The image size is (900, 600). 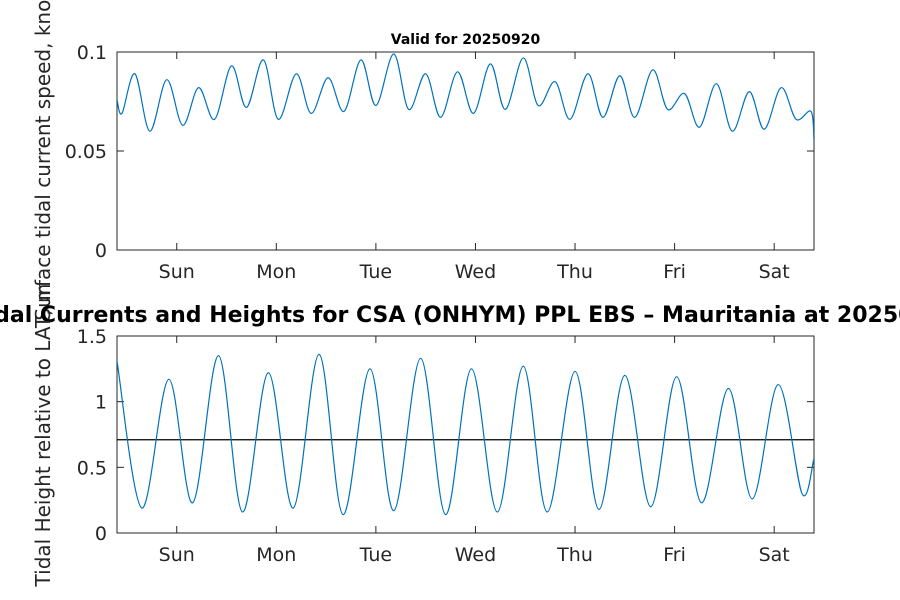 What do you see at coordinates (177, 272) in the screenshot?
I see `speed-x-tick-label: Sun` at bounding box center [177, 272].